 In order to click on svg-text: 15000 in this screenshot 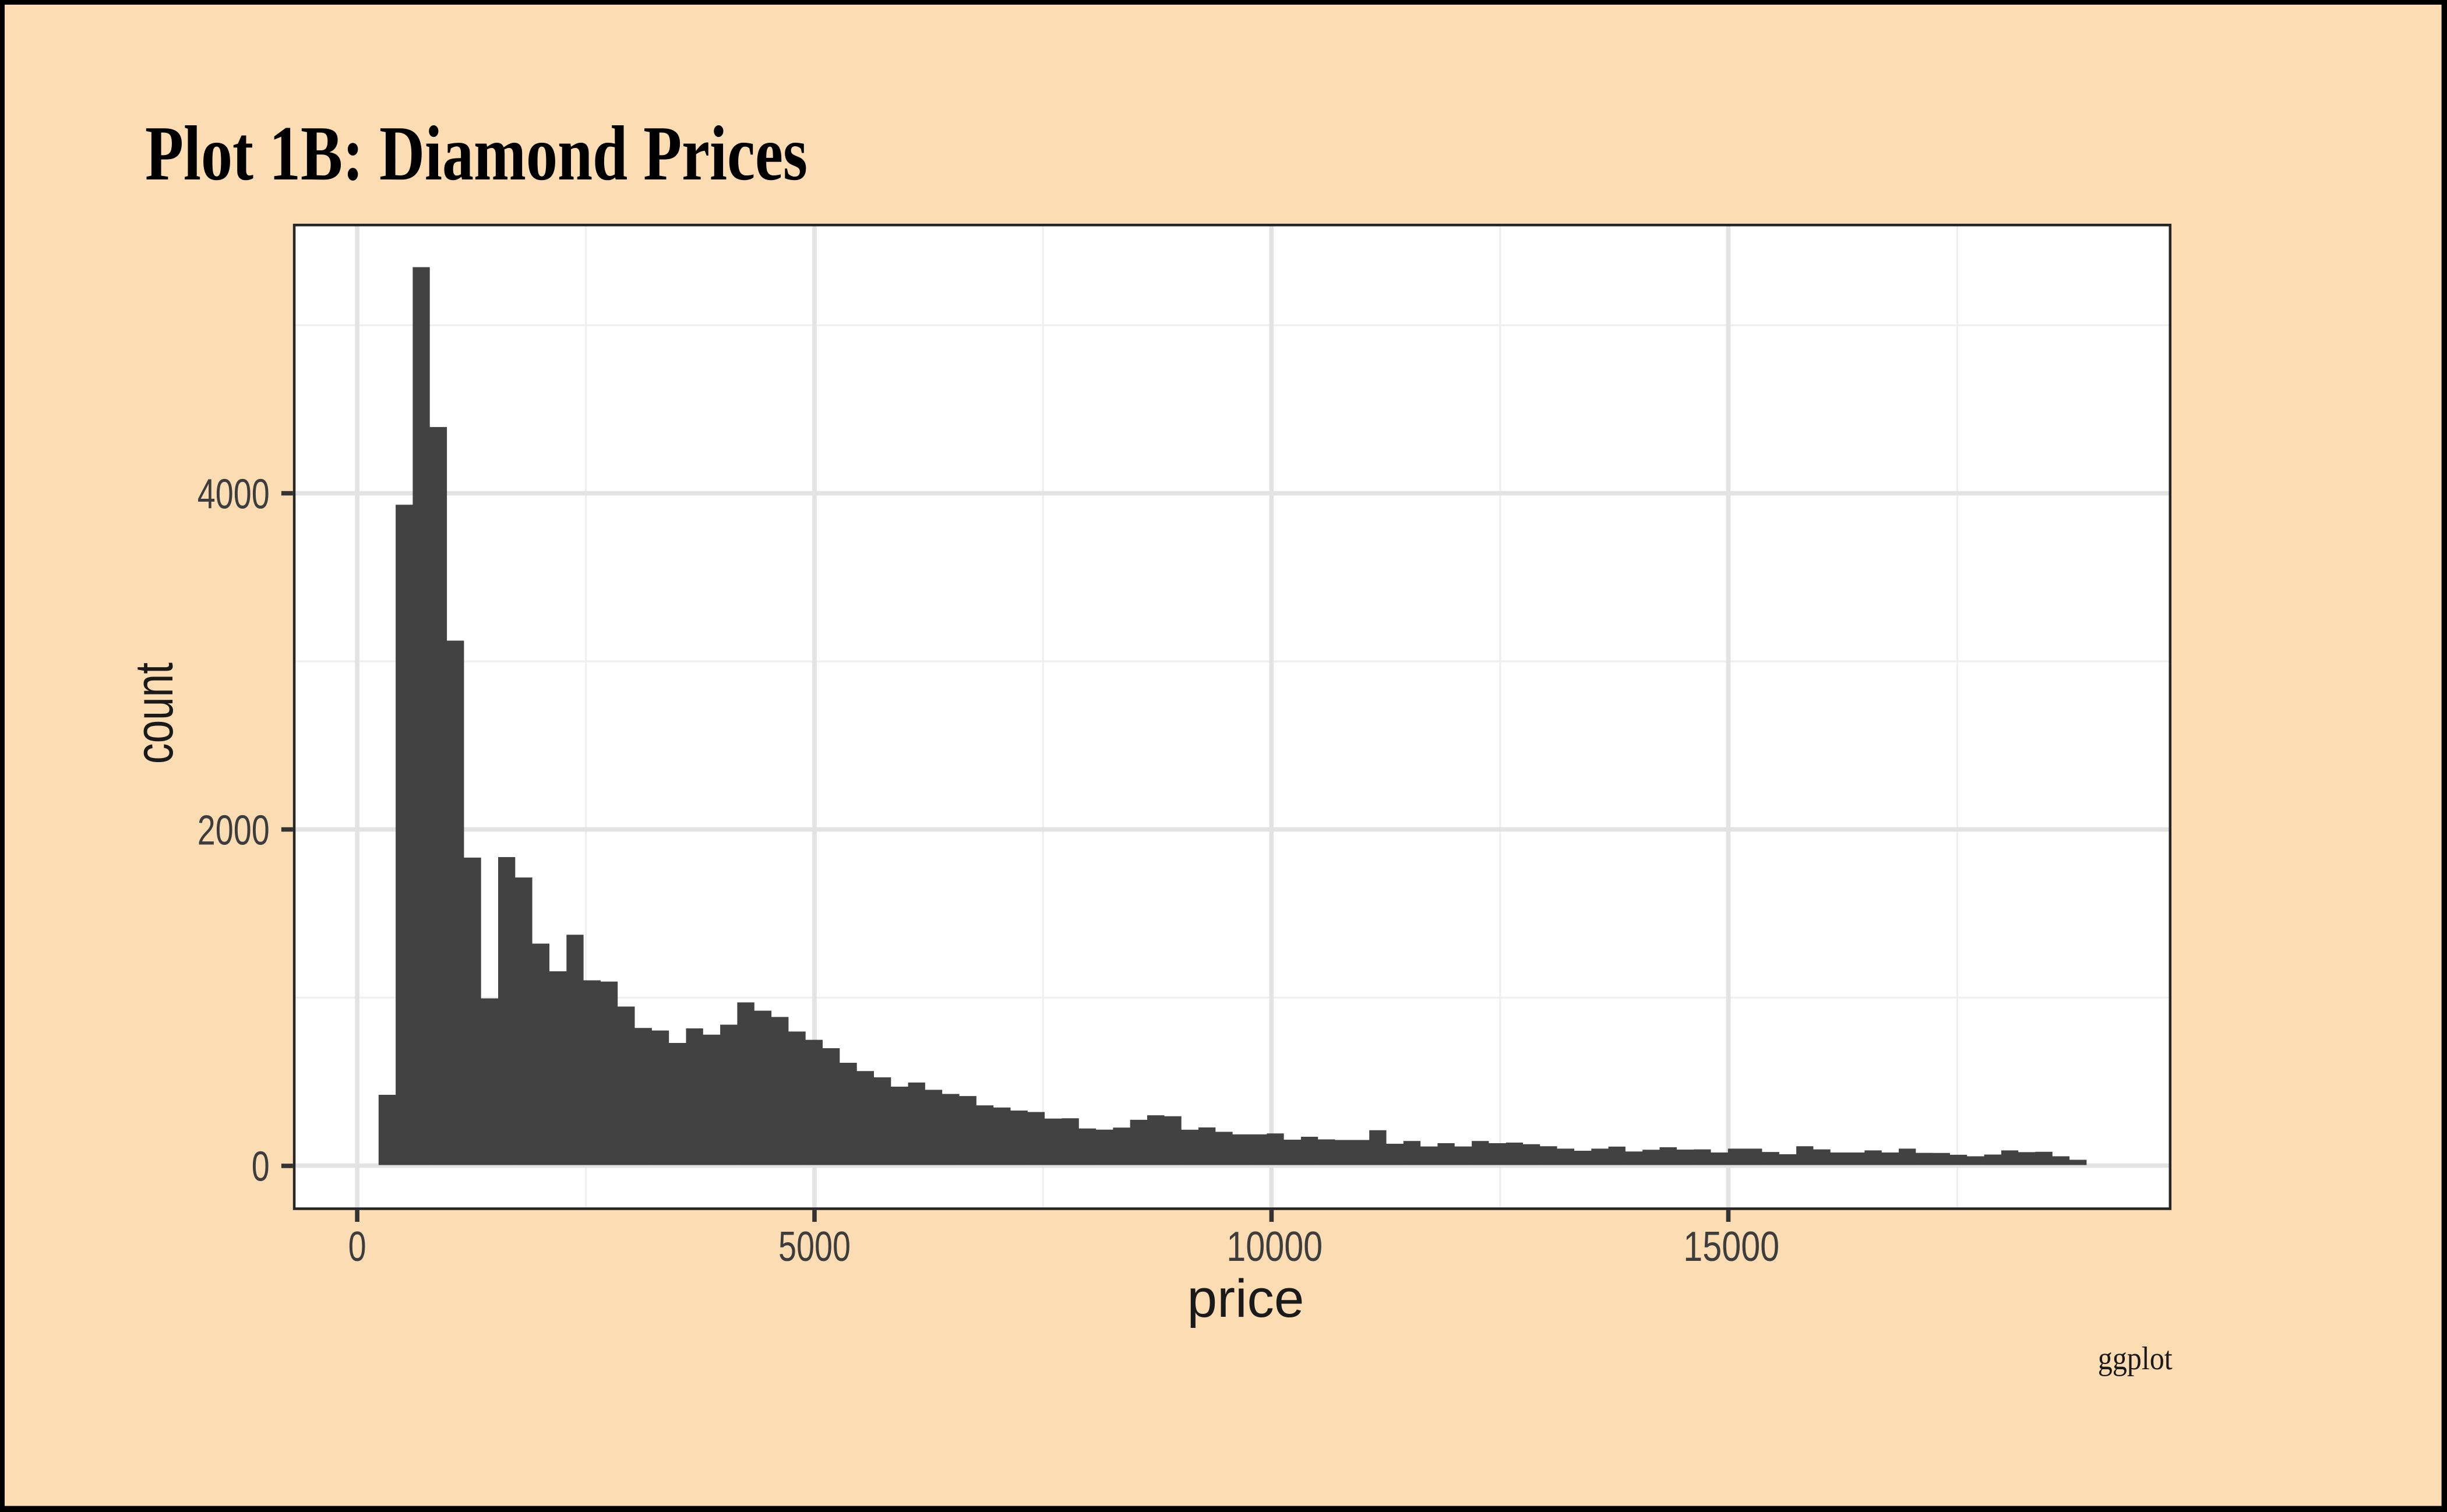, I will do `click(1731, 1247)`.